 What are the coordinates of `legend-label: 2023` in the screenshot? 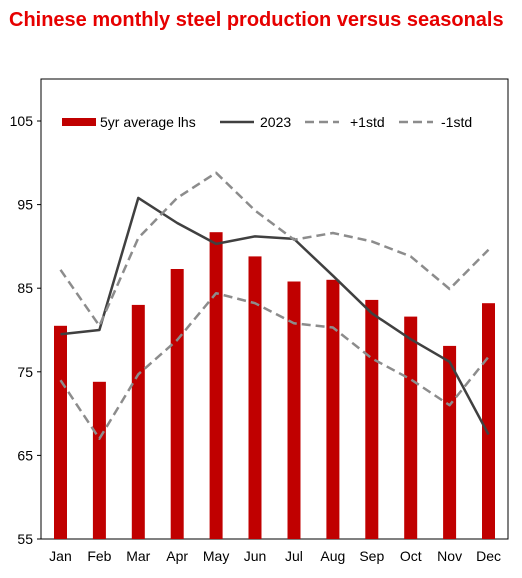 It's located at (275, 122).